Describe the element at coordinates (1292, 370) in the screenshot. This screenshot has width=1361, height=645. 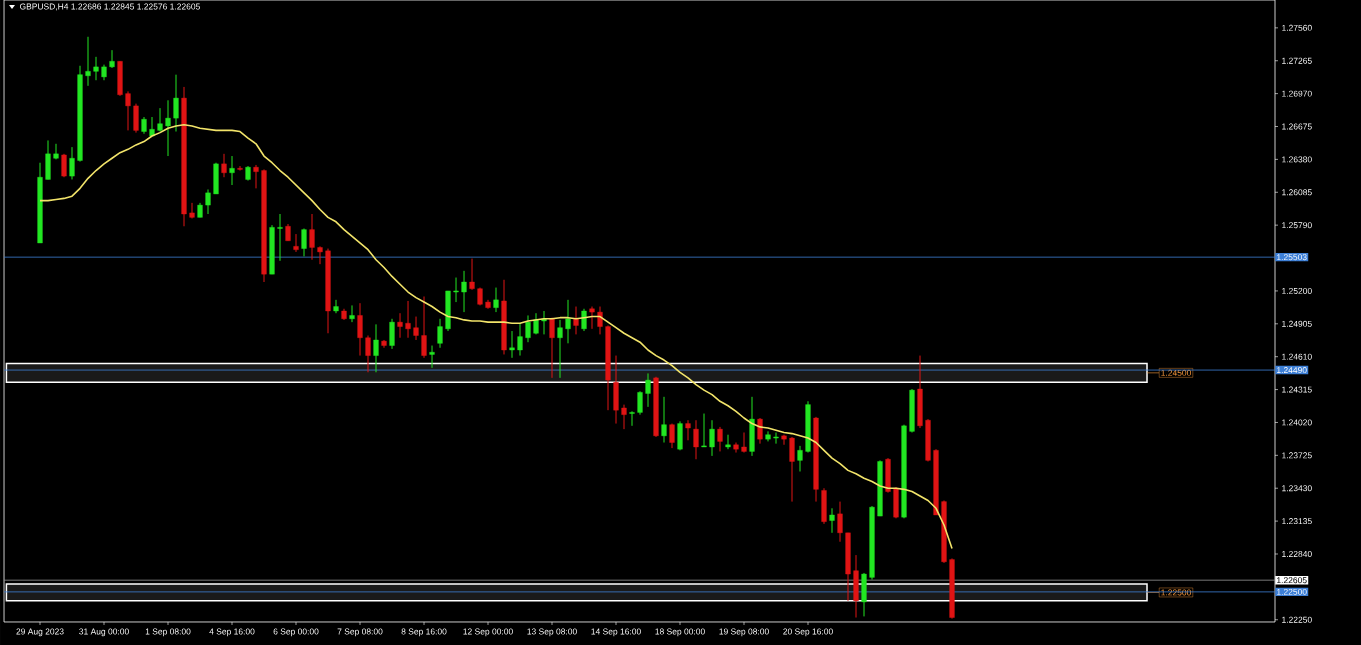
I see `ref-line-label: 1.24490` at that location.